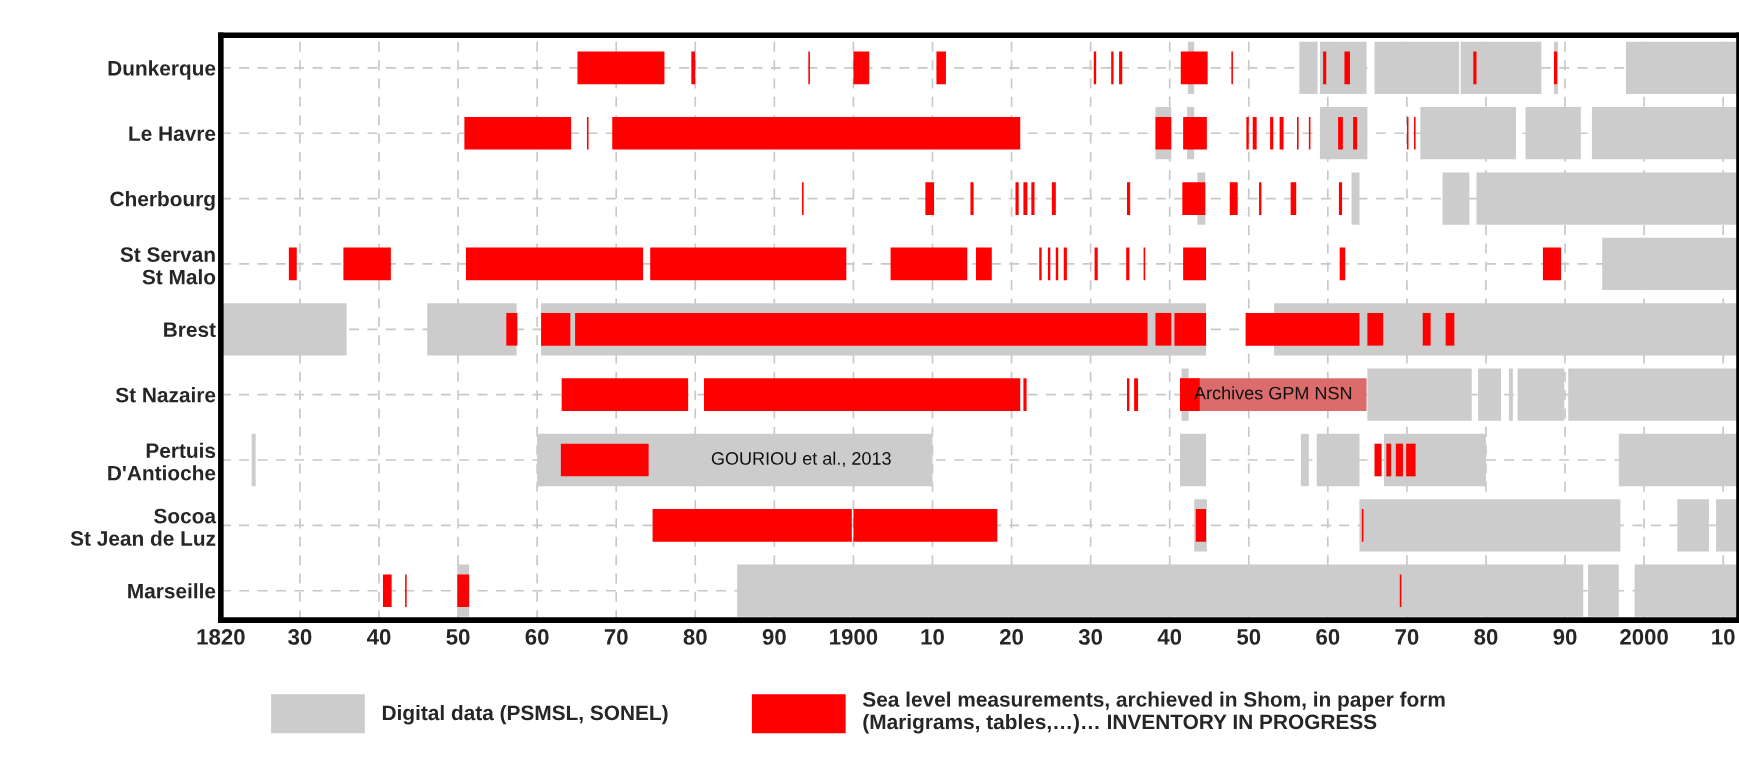  What do you see at coordinates (162, 461) in the screenshot?
I see `y-tick-label: Pertuis D'Antioche` at bounding box center [162, 461].